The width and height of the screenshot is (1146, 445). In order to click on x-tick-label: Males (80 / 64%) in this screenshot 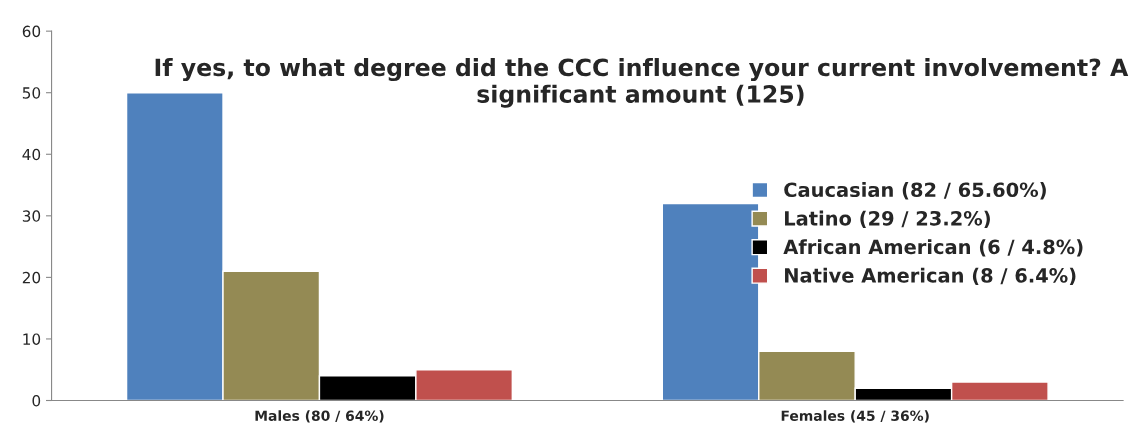, I will do `click(319, 416)`.